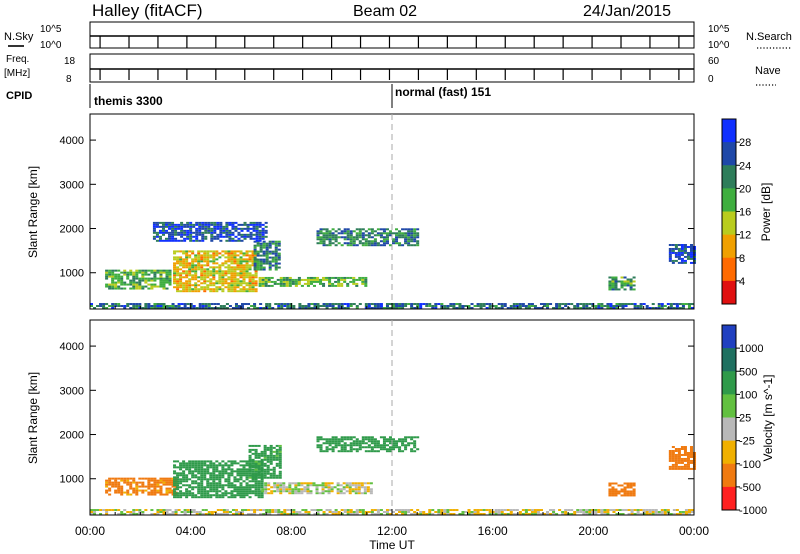  What do you see at coordinates (719, 45) in the screenshot?
I see `nsearch-tick-bottom: 10^0` at bounding box center [719, 45].